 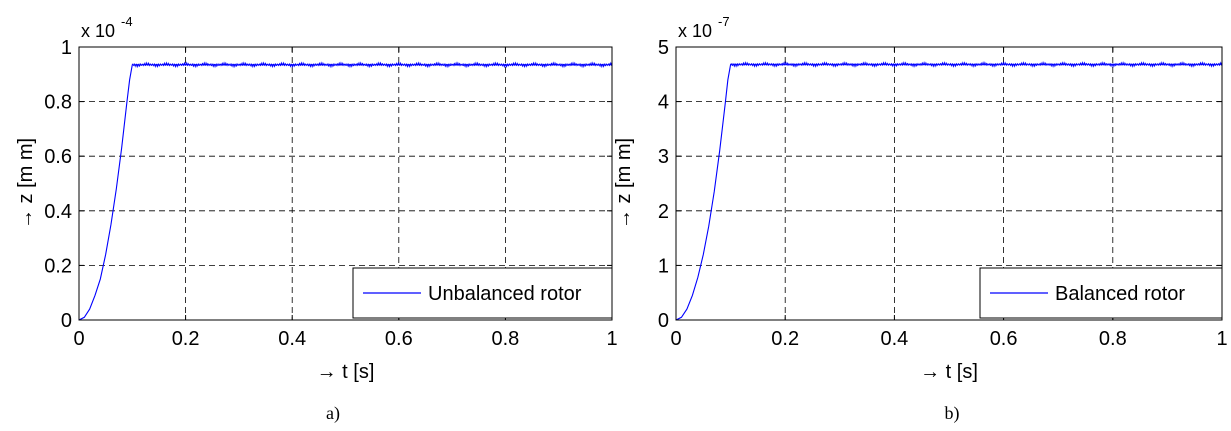 I want to click on y-tick-label: 2, so click(x=663, y=212).